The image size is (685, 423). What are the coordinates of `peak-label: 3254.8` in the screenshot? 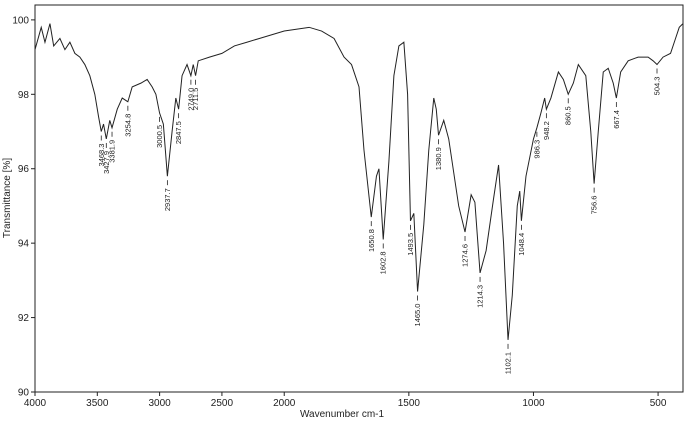 It's located at (127, 125).